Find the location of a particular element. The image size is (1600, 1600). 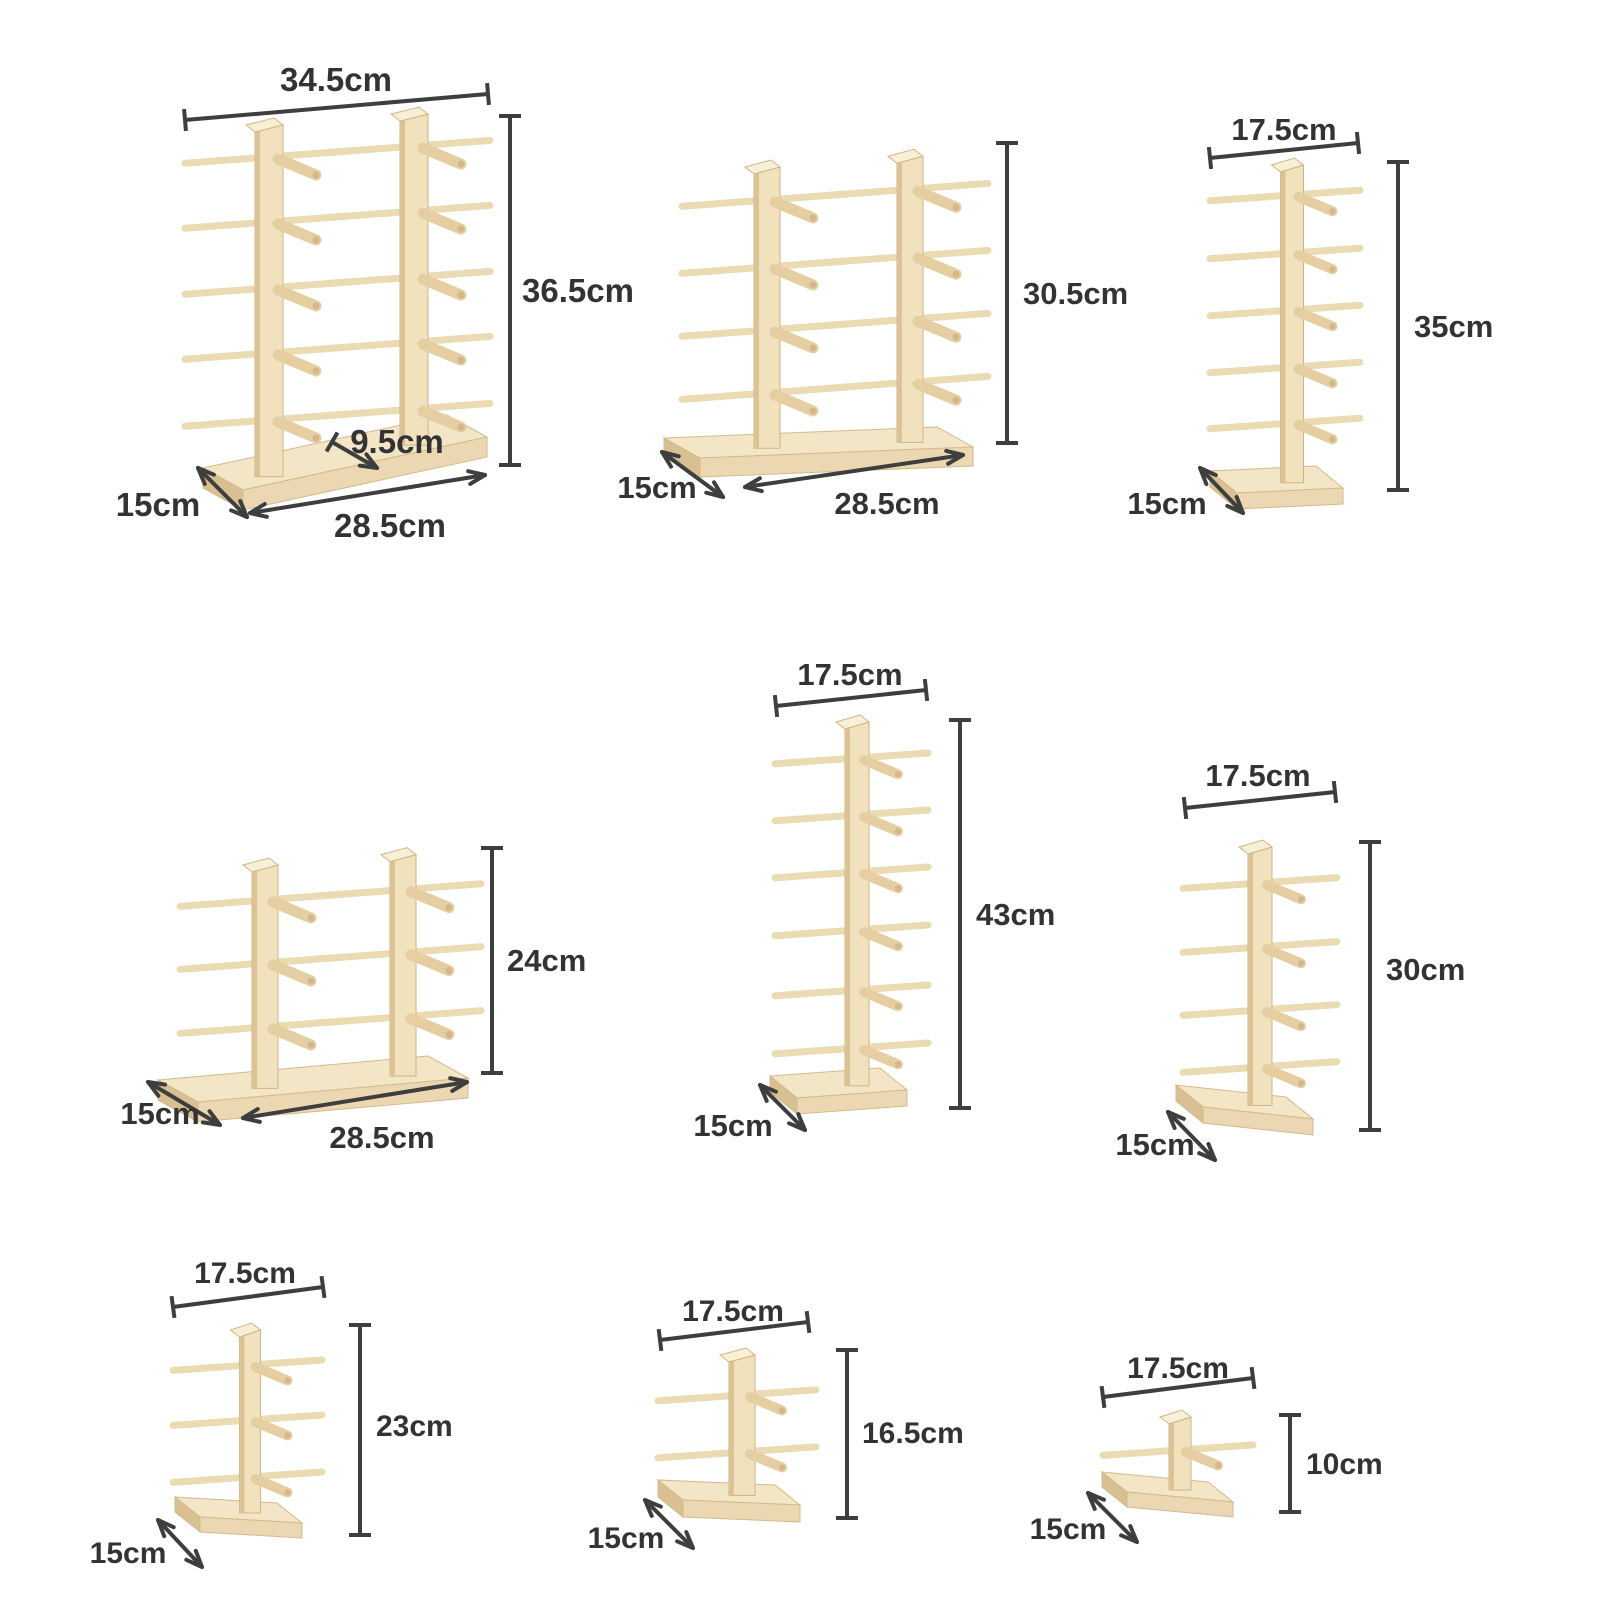

rack-3-single-5-tier-illustration: 17.5cm 35cm 15cm is located at coordinates (1310, 316).